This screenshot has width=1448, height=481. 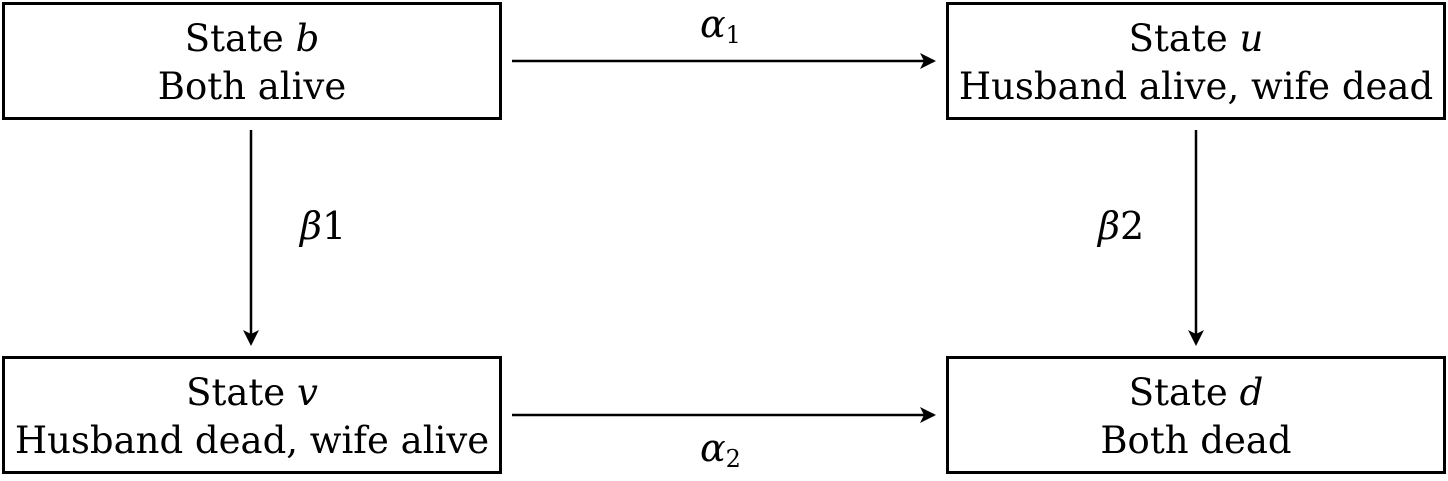 I want to click on state-d-description: Both dead, so click(x=1196, y=440).